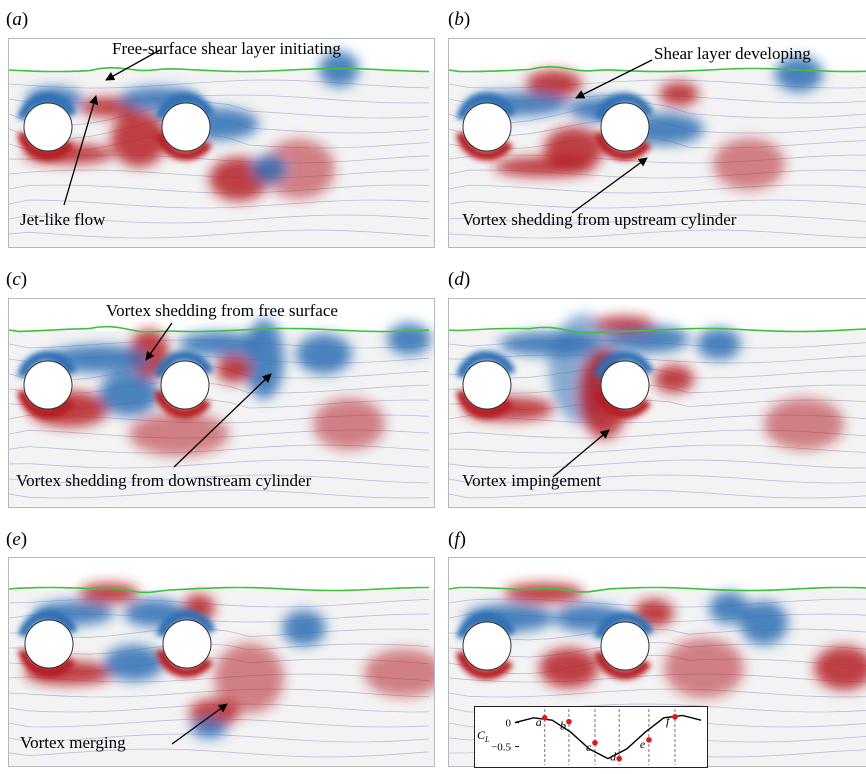  What do you see at coordinates (589, 747) in the screenshot?
I see `point-label-c: c` at bounding box center [589, 747].